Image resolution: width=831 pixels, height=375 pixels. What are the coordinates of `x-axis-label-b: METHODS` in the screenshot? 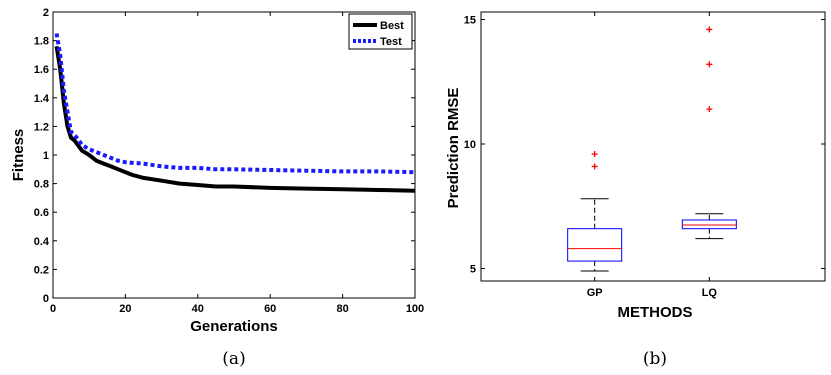 It's located at (655, 312).